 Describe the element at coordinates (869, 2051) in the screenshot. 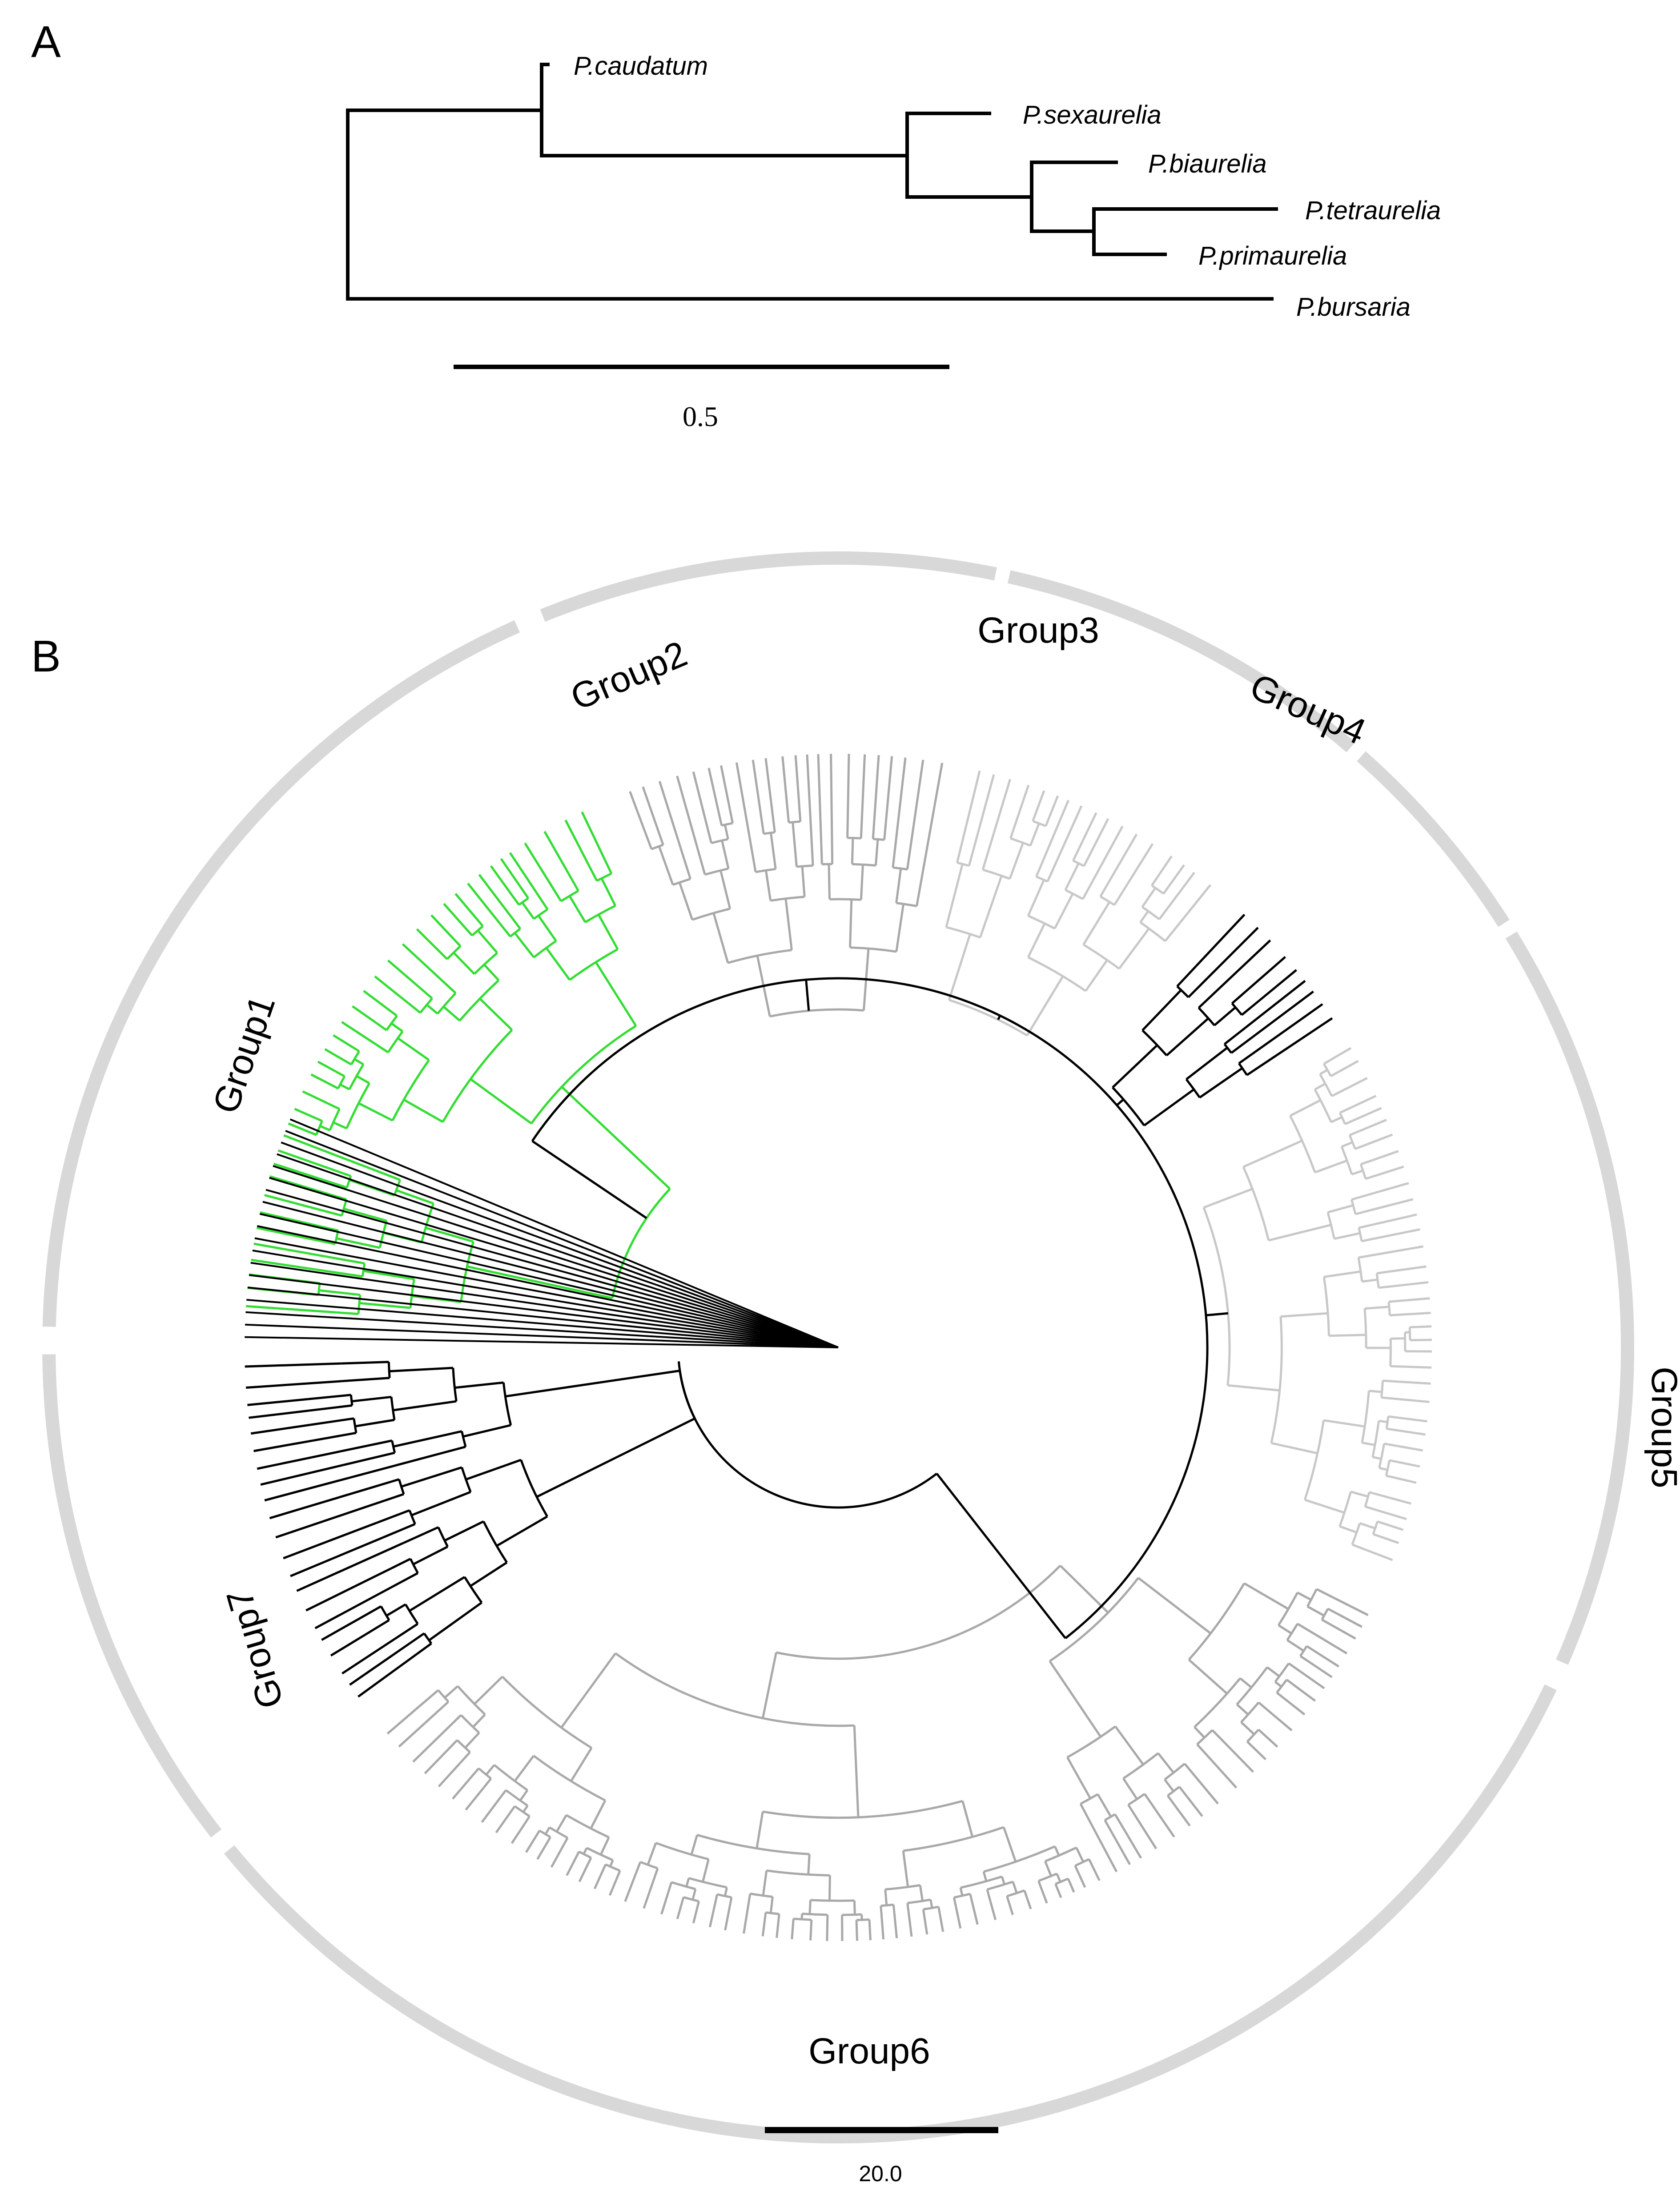

I see `group-label-group6: Group6` at that location.